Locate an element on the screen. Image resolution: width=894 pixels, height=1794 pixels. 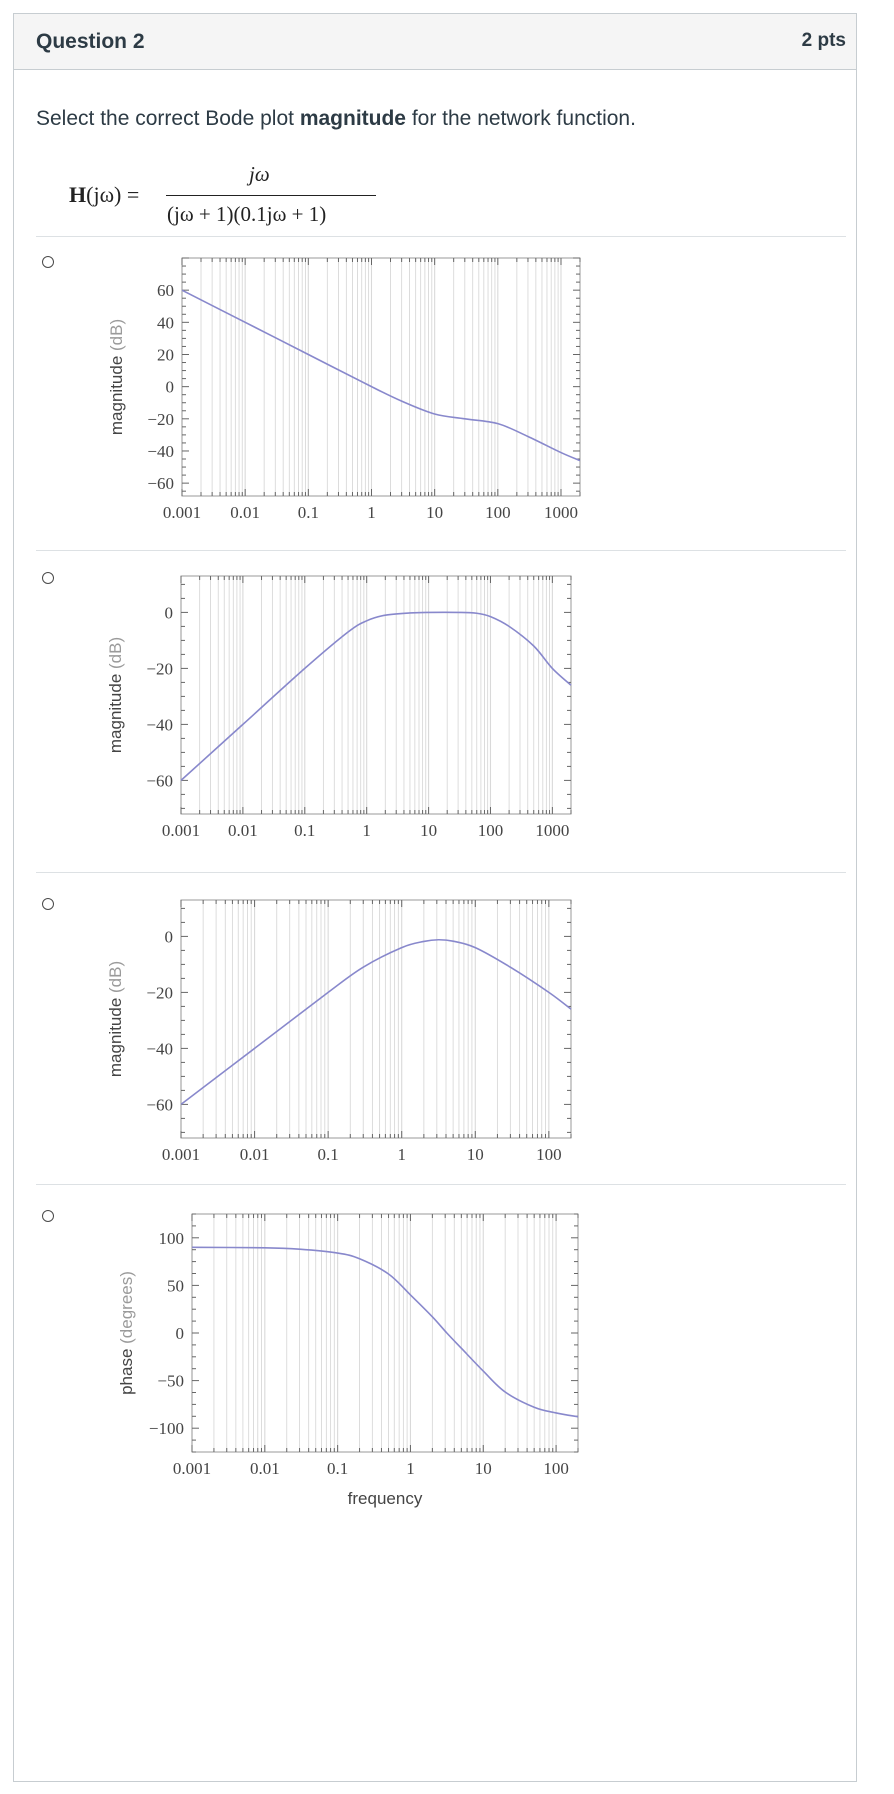
question-title: Question 2 is located at coordinates (90, 41).